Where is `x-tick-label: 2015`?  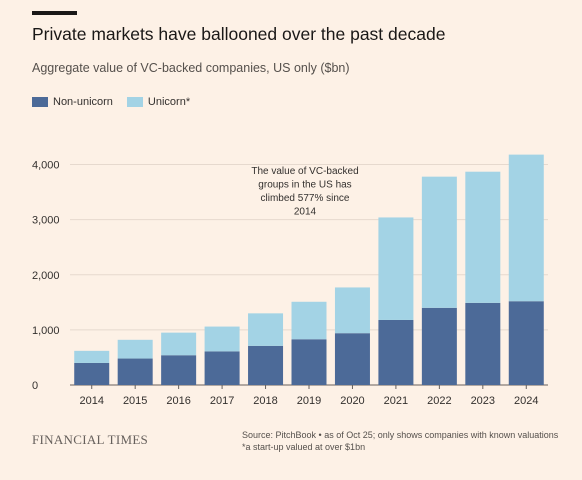 x-tick-label: 2015 is located at coordinates (135, 401).